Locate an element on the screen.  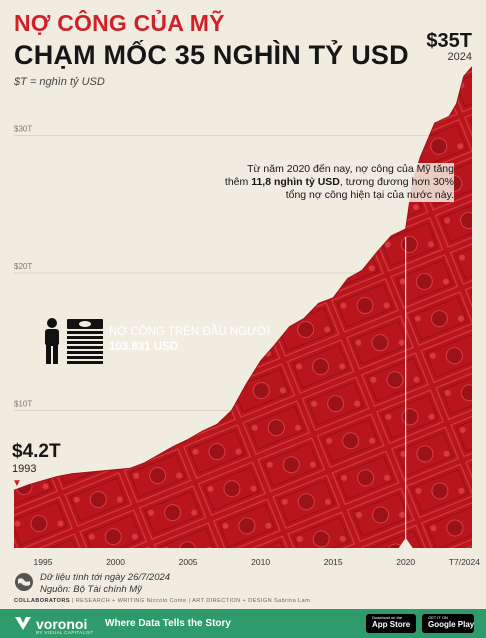
end-year-label: 2024 is located at coordinates (459, 57).